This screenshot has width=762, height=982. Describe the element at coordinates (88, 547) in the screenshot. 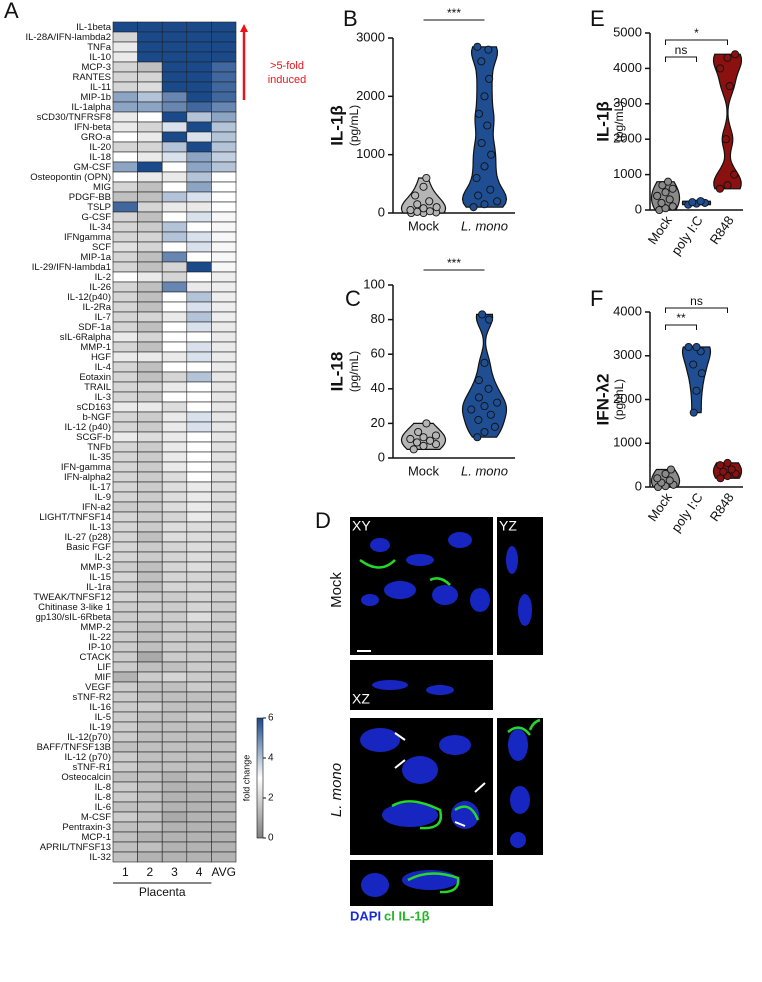

I see `row-label: Basic FGF` at that location.